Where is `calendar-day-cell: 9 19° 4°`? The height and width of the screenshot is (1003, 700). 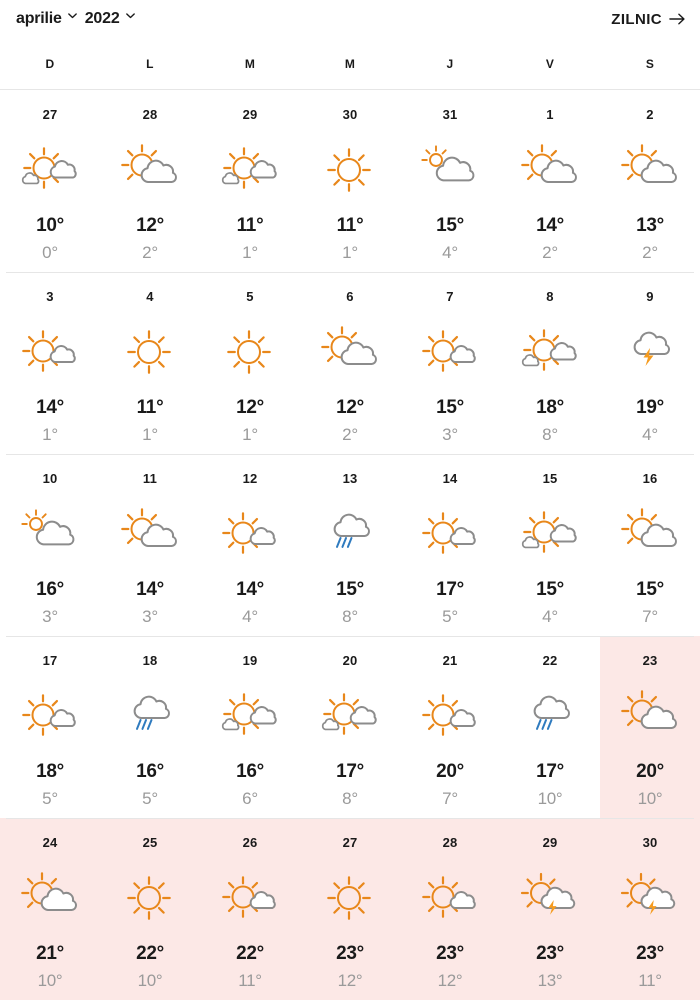
calendar-day-cell: 9 19° 4° is located at coordinates (650, 363).